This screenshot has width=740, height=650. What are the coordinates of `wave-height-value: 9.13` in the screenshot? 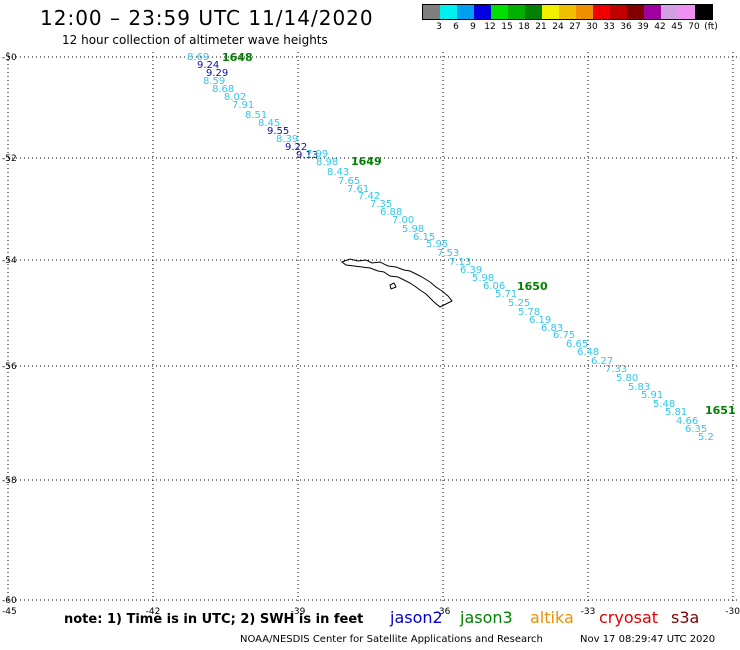 It's located at (307, 155).